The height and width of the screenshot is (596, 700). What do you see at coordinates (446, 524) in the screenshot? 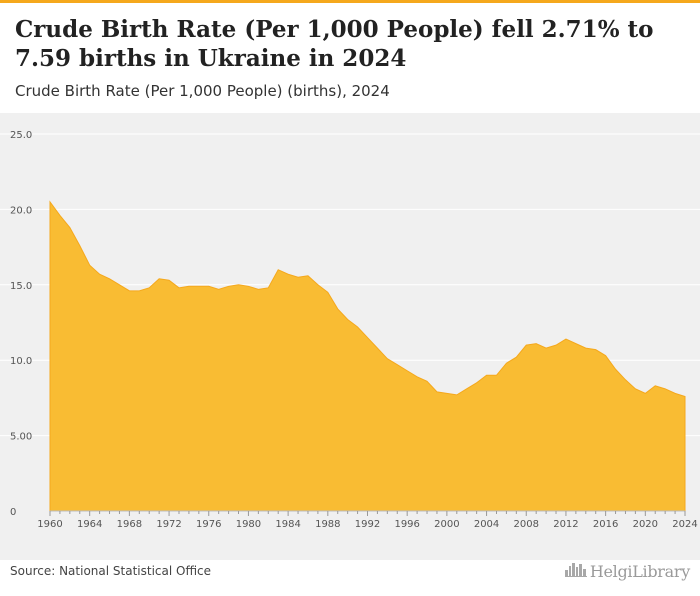
I see `x-tick-label: 2000` at bounding box center [446, 524].